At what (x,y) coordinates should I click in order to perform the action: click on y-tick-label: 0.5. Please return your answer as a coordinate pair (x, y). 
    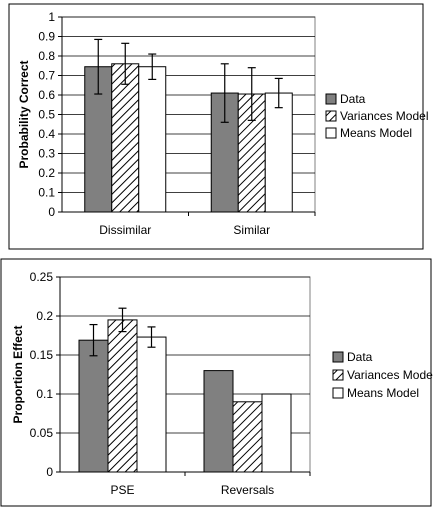
    Looking at the image, I should click on (46, 115).